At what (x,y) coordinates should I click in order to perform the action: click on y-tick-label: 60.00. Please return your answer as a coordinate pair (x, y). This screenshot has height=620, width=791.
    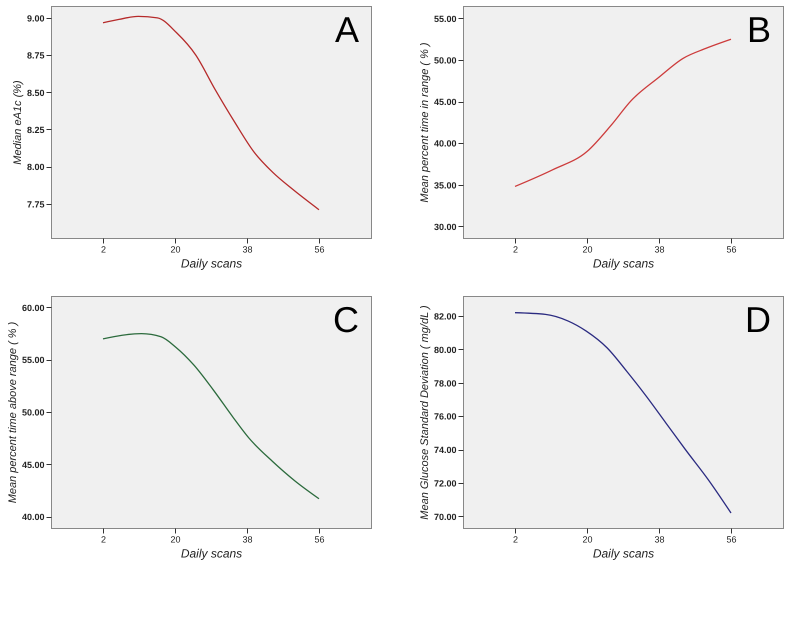
    Looking at the image, I should click on (33, 307).